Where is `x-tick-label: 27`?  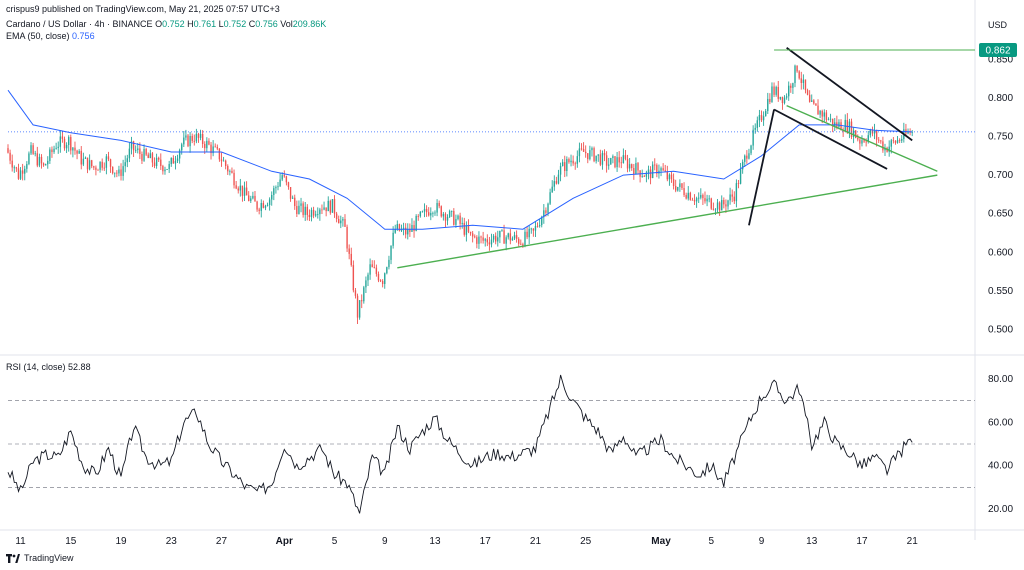 x-tick-label: 27 is located at coordinates (222, 541).